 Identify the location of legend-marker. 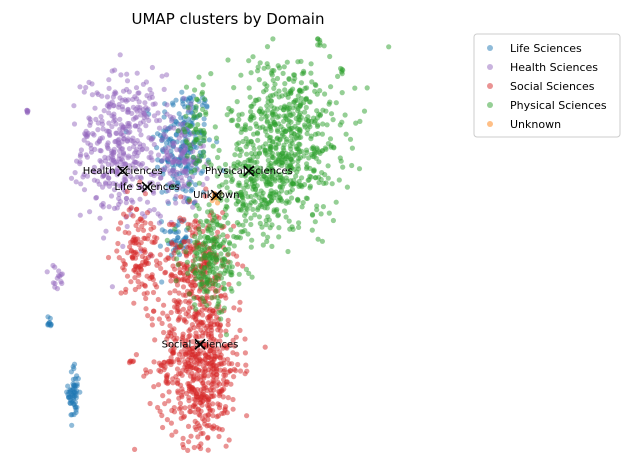
(490, 67).